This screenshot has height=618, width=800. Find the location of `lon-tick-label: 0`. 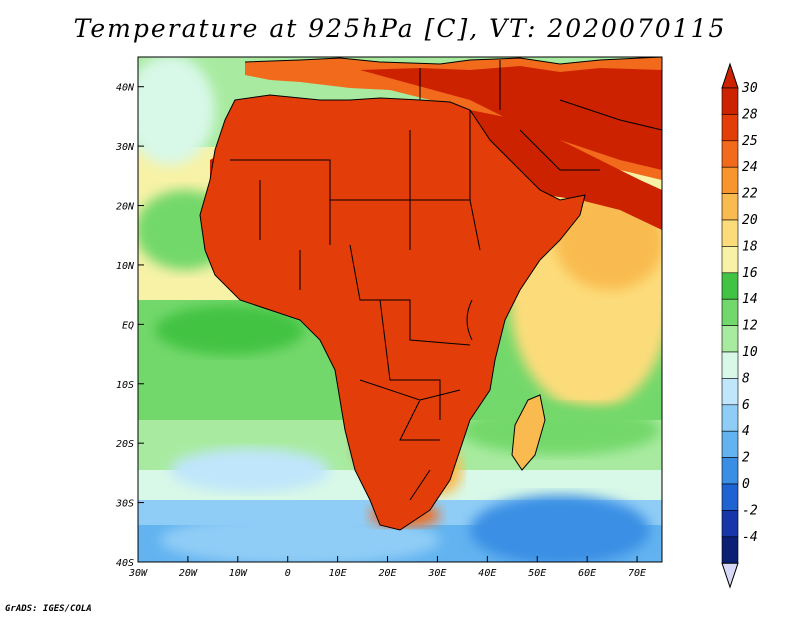

lon-tick-label: 0 is located at coordinates (288, 573).